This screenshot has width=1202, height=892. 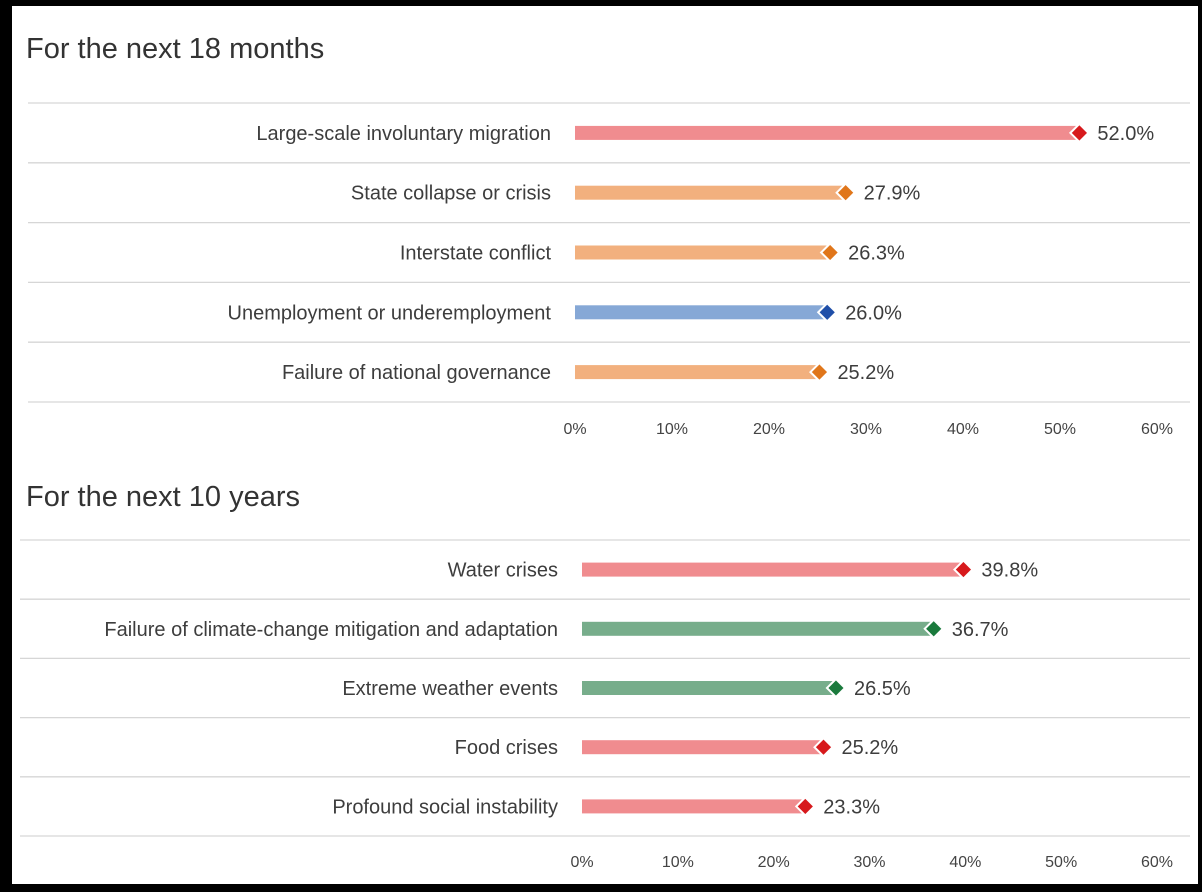 I want to click on category-label: Interstate conflict, so click(x=476, y=254).